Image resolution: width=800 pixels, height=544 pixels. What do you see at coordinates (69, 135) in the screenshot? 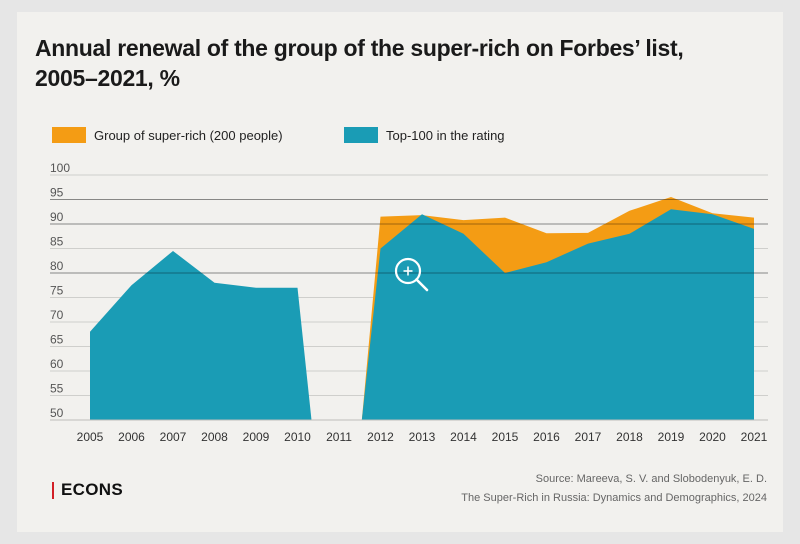
I see `legend-swatch-super-rich` at bounding box center [69, 135].